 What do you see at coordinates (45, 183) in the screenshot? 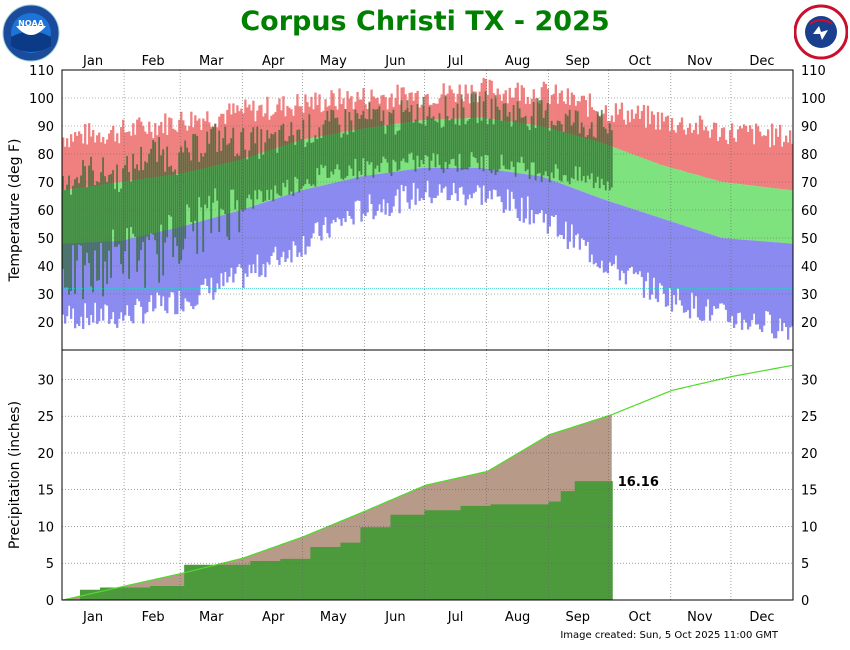
I see `temp-ytick-left: 70` at bounding box center [45, 183].